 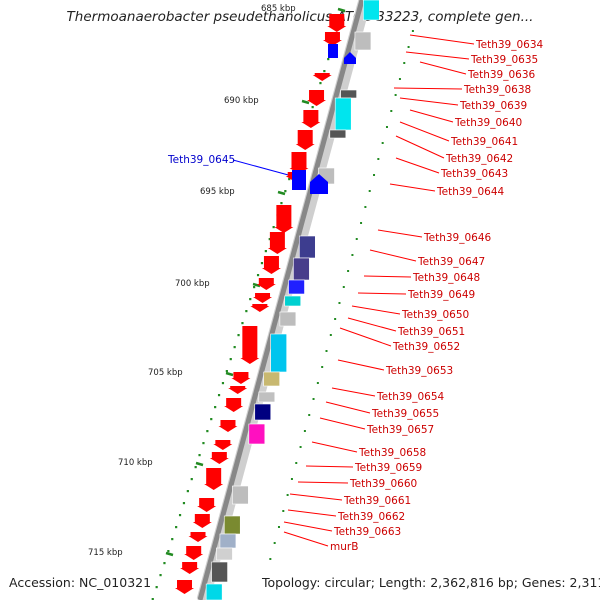 What do you see at coordinates (410, 397) in the screenshot?
I see `gene-label: Teth39_0654` at bounding box center [410, 397].